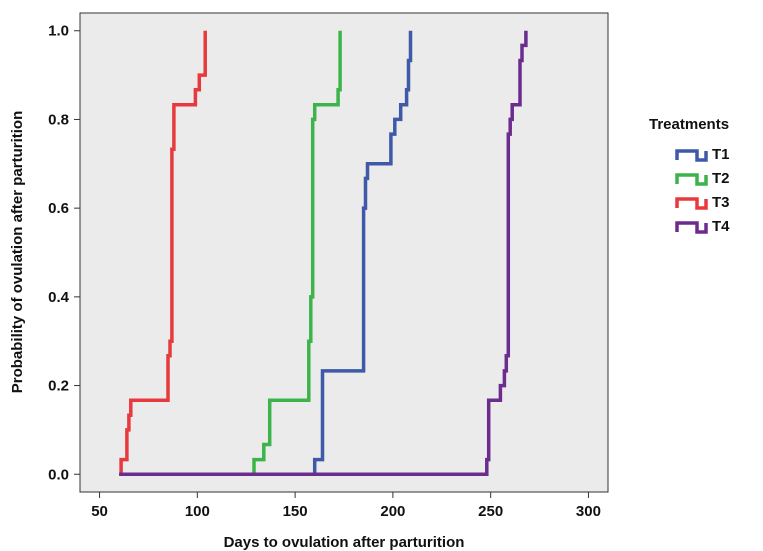 This screenshot has height=551, width=763. What do you see at coordinates (58, 386) in the screenshot?
I see `y-tick-label: 0.2` at bounding box center [58, 386].